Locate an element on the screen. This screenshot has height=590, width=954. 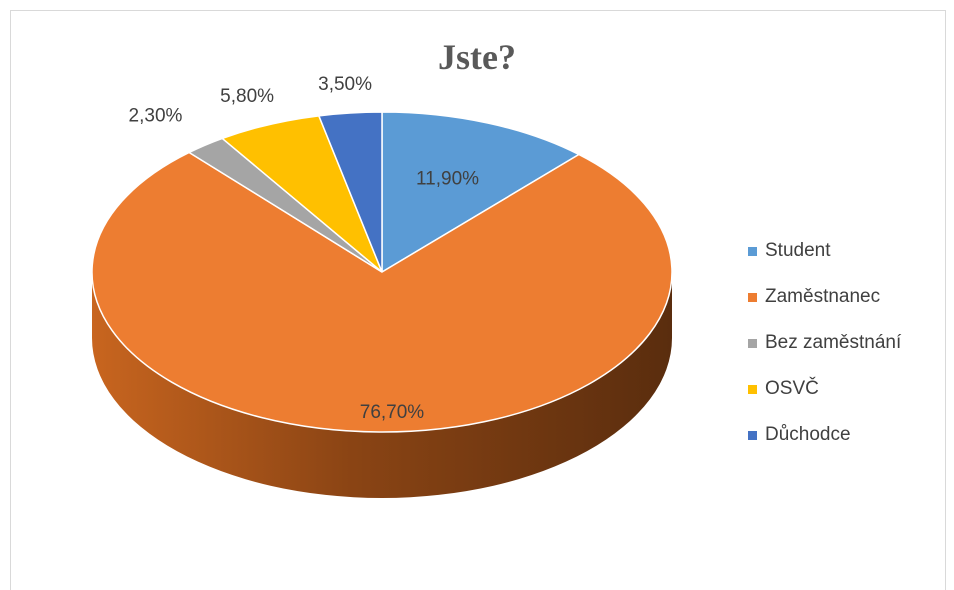
legend-label: Zaměstnanec is located at coordinates (823, 296).